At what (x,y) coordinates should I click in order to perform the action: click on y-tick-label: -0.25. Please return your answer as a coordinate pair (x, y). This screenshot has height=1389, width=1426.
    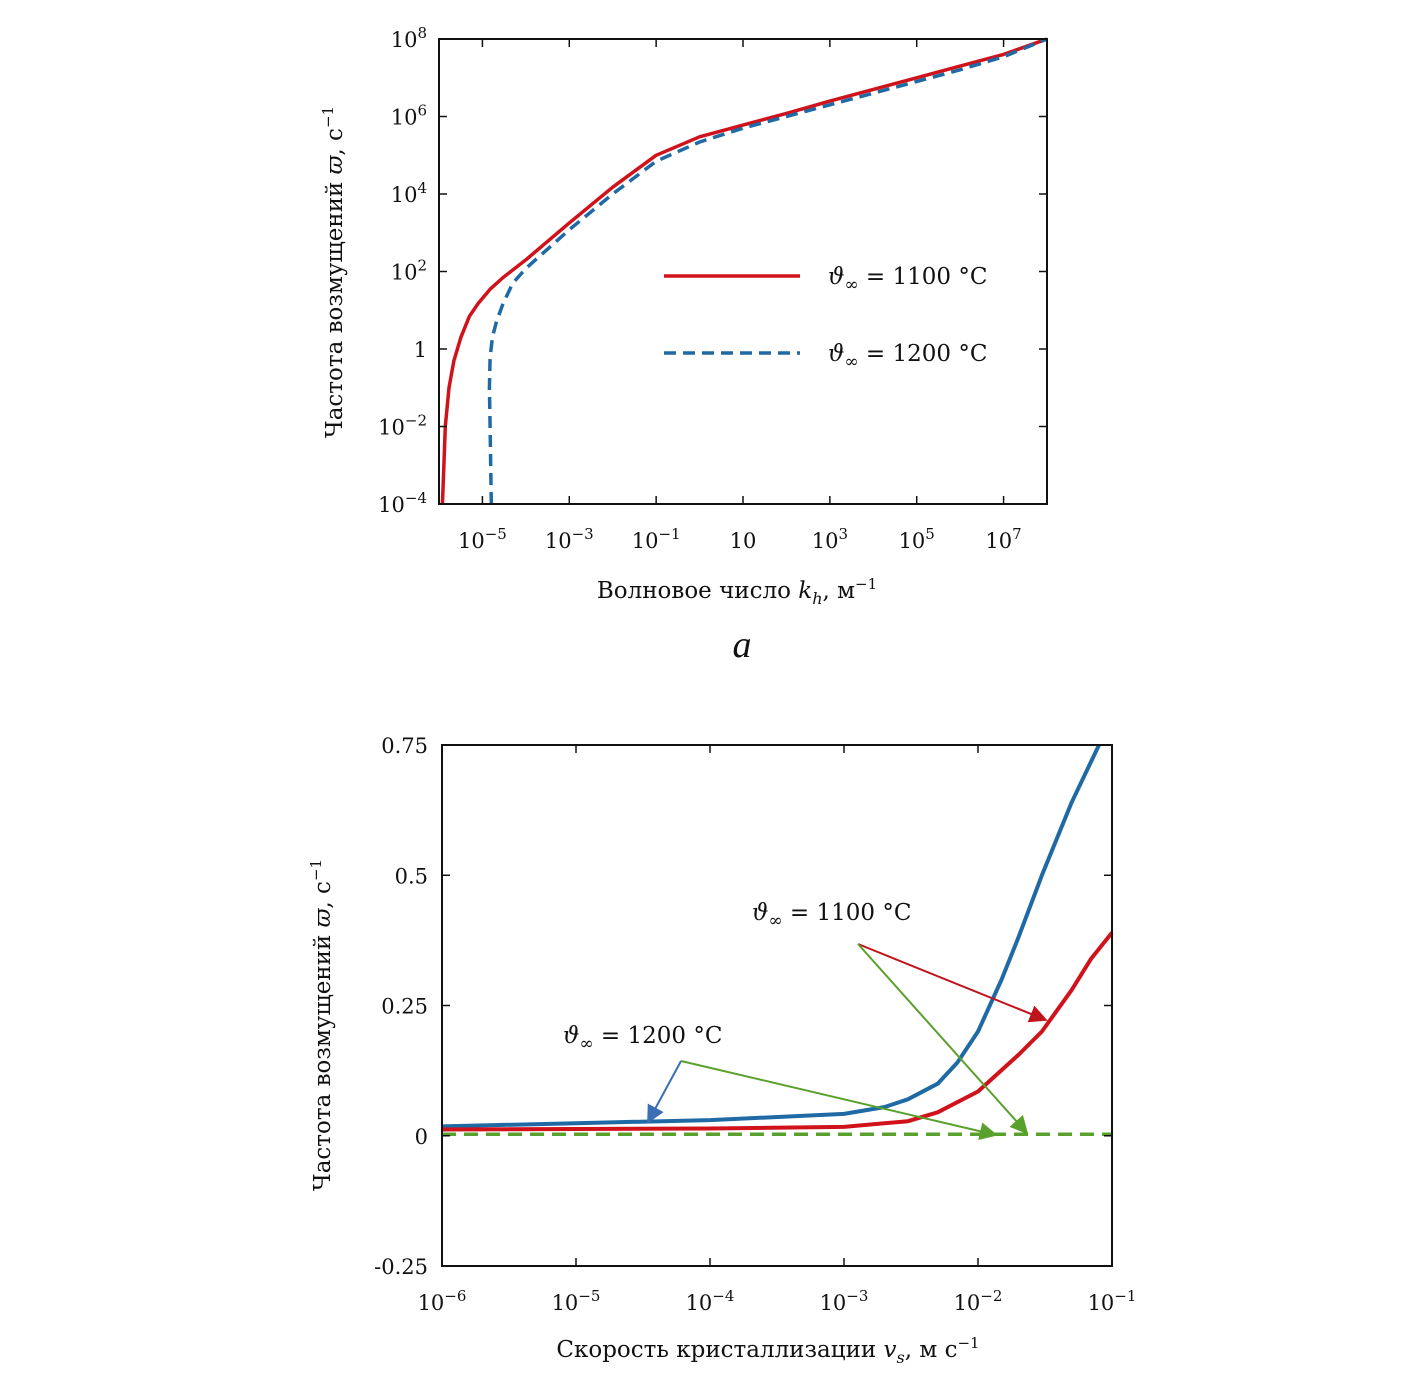
    Looking at the image, I should click on (401, 1267).